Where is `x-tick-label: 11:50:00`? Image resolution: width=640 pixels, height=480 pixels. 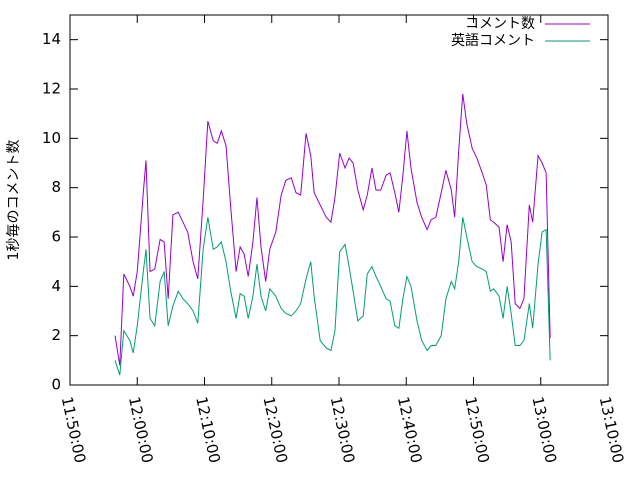 x-tick-label: 11:50:00 is located at coordinates (74, 430).